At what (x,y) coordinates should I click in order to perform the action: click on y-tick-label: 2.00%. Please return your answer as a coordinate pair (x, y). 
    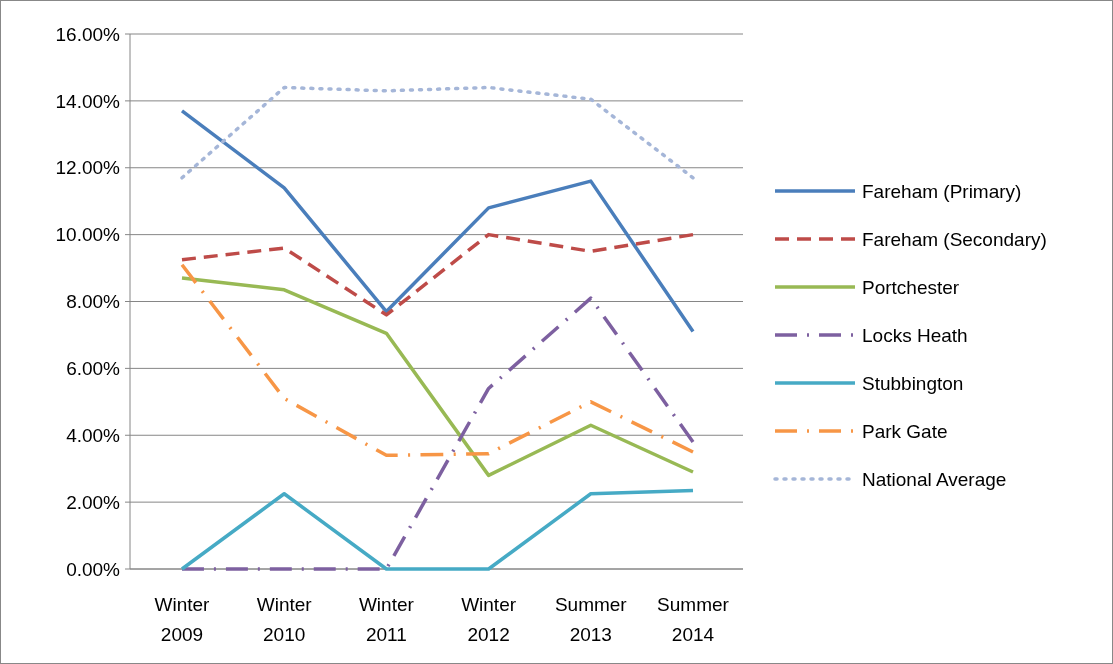
    Looking at the image, I should click on (93, 502).